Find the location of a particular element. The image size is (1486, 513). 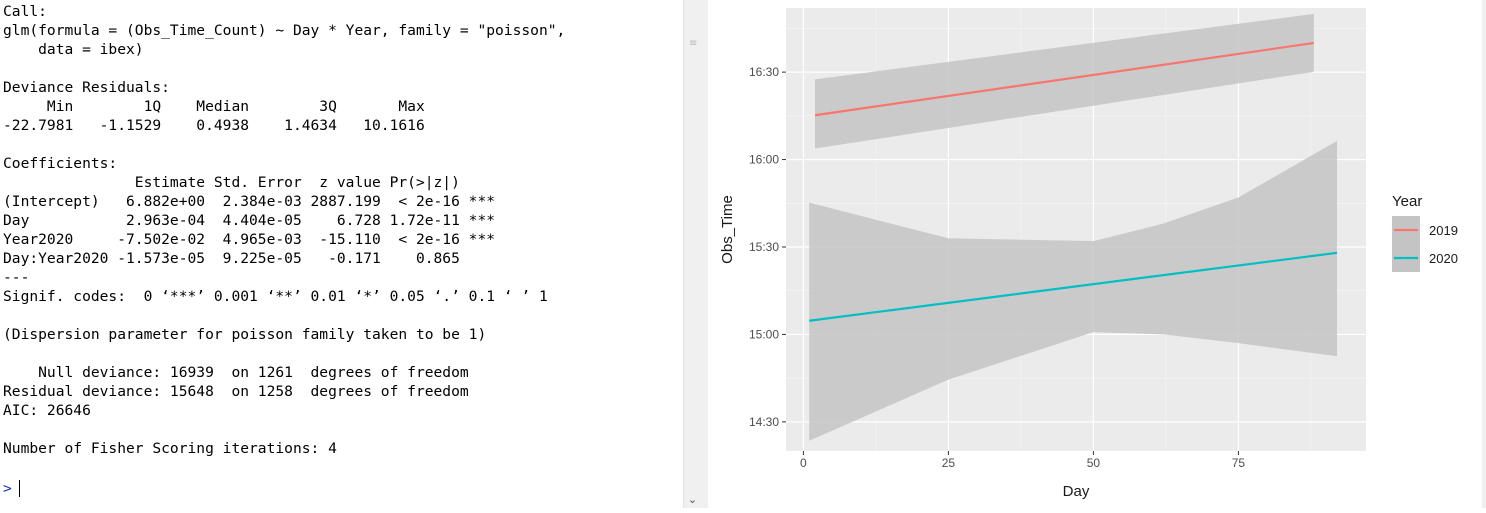

chevron-down-icon: ⌄ is located at coordinates (692, 499).